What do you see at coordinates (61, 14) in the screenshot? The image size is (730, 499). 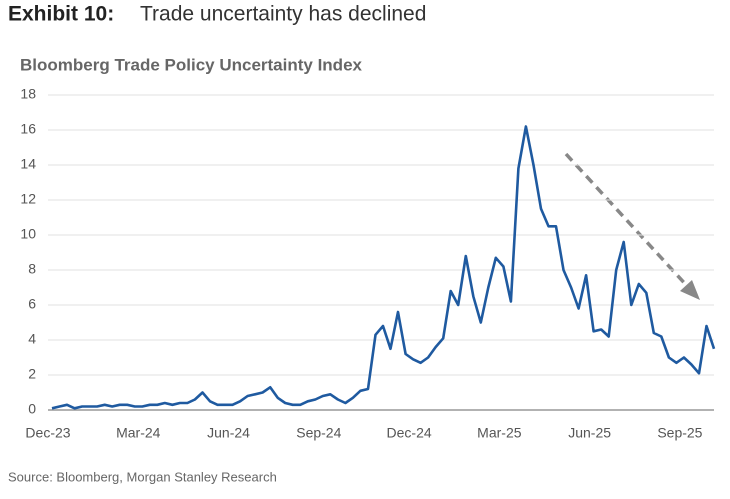 I see `exhibit-label: Exhibit 10:` at bounding box center [61, 14].